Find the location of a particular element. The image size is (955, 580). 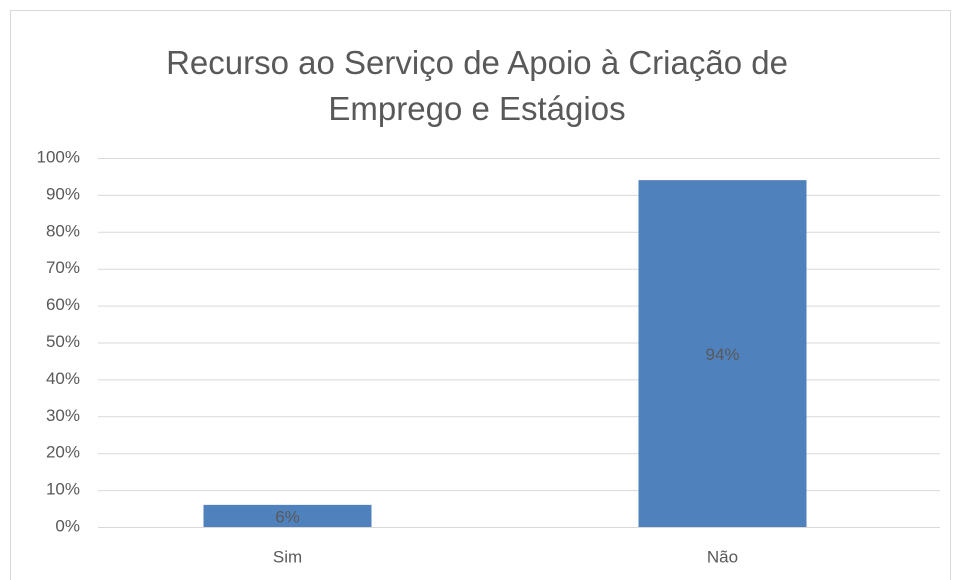

data-label: 6% is located at coordinates (287, 516).